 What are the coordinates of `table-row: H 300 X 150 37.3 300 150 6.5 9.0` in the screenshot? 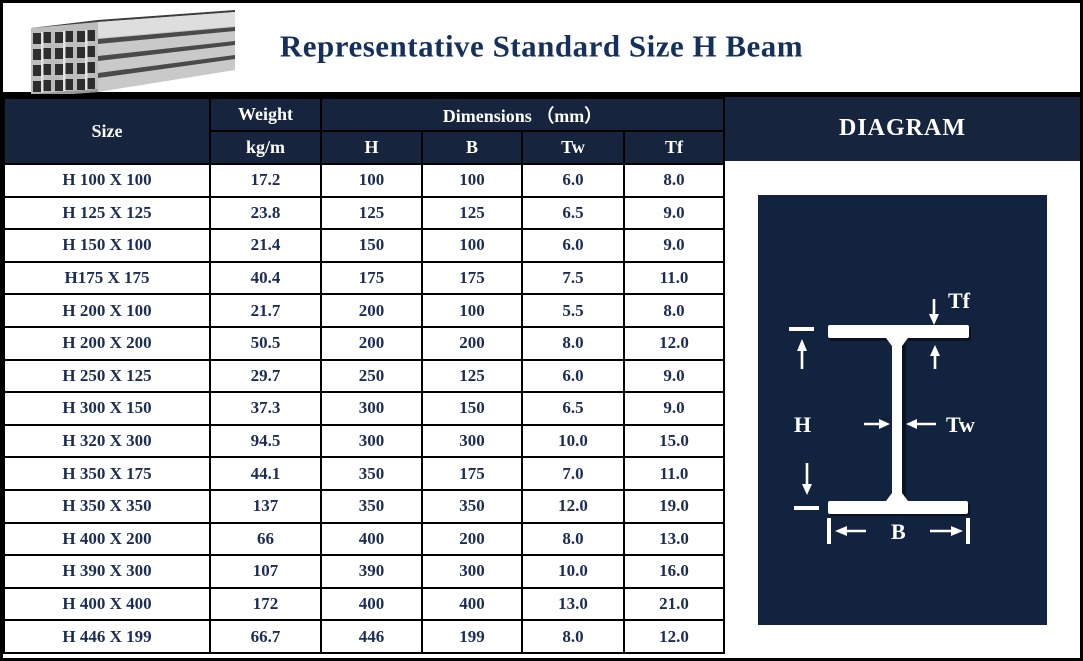 It's located at (364, 408).